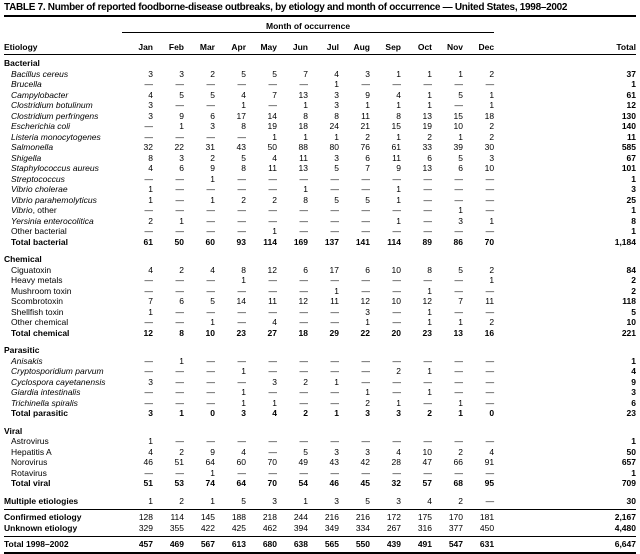  I want to click on total-column-header: Total, so click(565, 43).